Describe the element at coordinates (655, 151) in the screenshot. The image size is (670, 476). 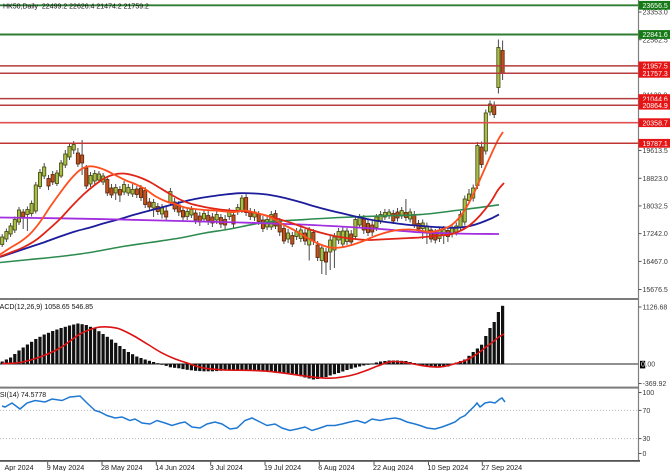
I see `svg-text: 19613.5` at that location.